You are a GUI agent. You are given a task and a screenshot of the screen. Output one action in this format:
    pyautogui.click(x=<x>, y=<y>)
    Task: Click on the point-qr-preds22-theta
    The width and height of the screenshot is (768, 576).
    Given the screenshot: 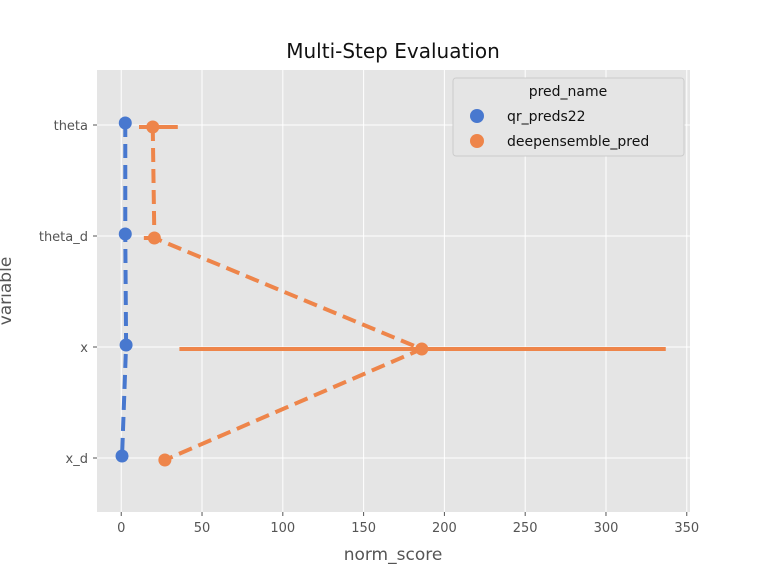 What is the action you would take?
    pyautogui.click(x=125, y=123)
    